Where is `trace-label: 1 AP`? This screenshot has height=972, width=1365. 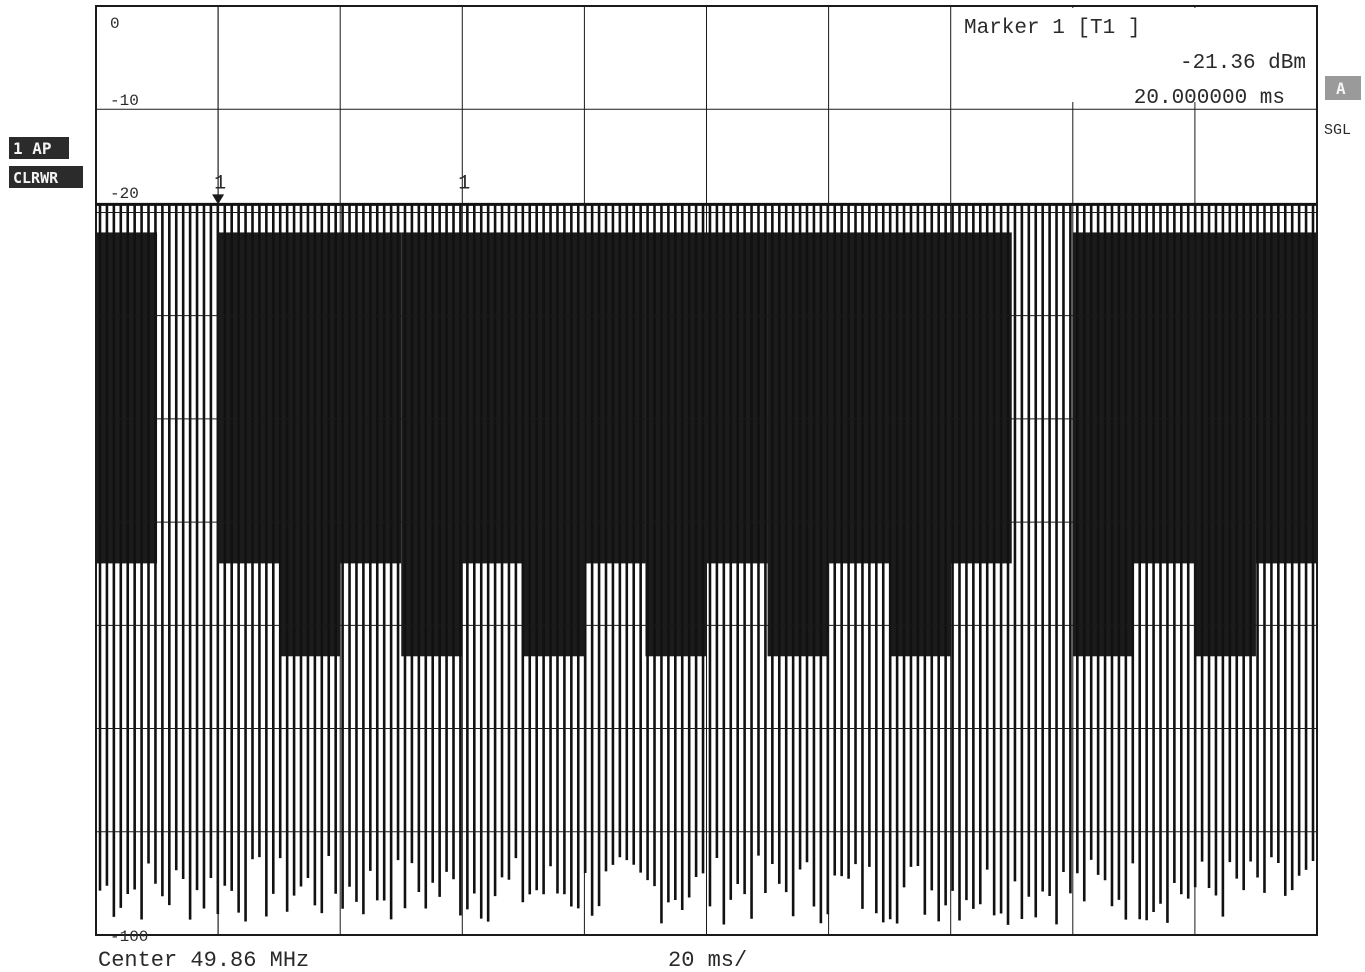
trace-label: 1 AP is located at coordinates (32, 148).